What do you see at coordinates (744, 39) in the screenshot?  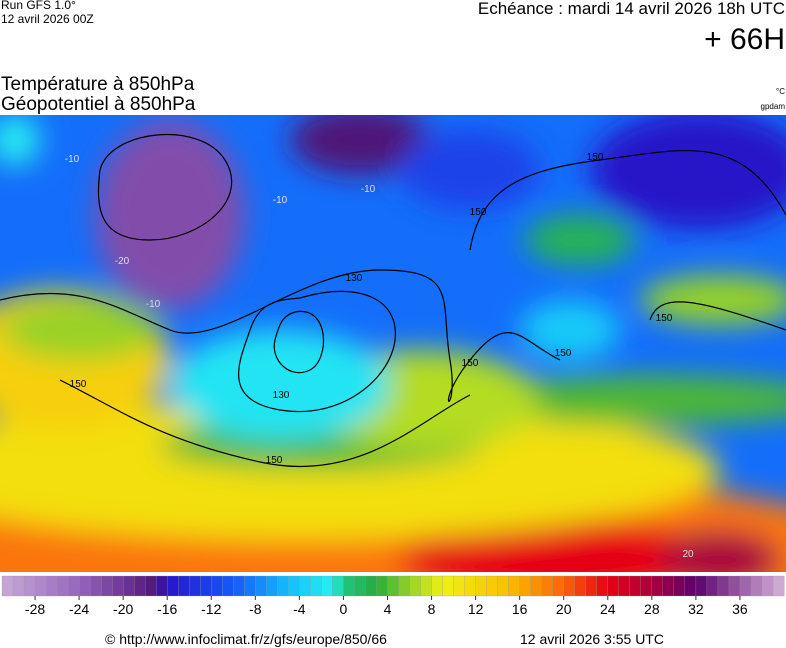 I see `lead-time: + 66H` at bounding box center [744, 39].